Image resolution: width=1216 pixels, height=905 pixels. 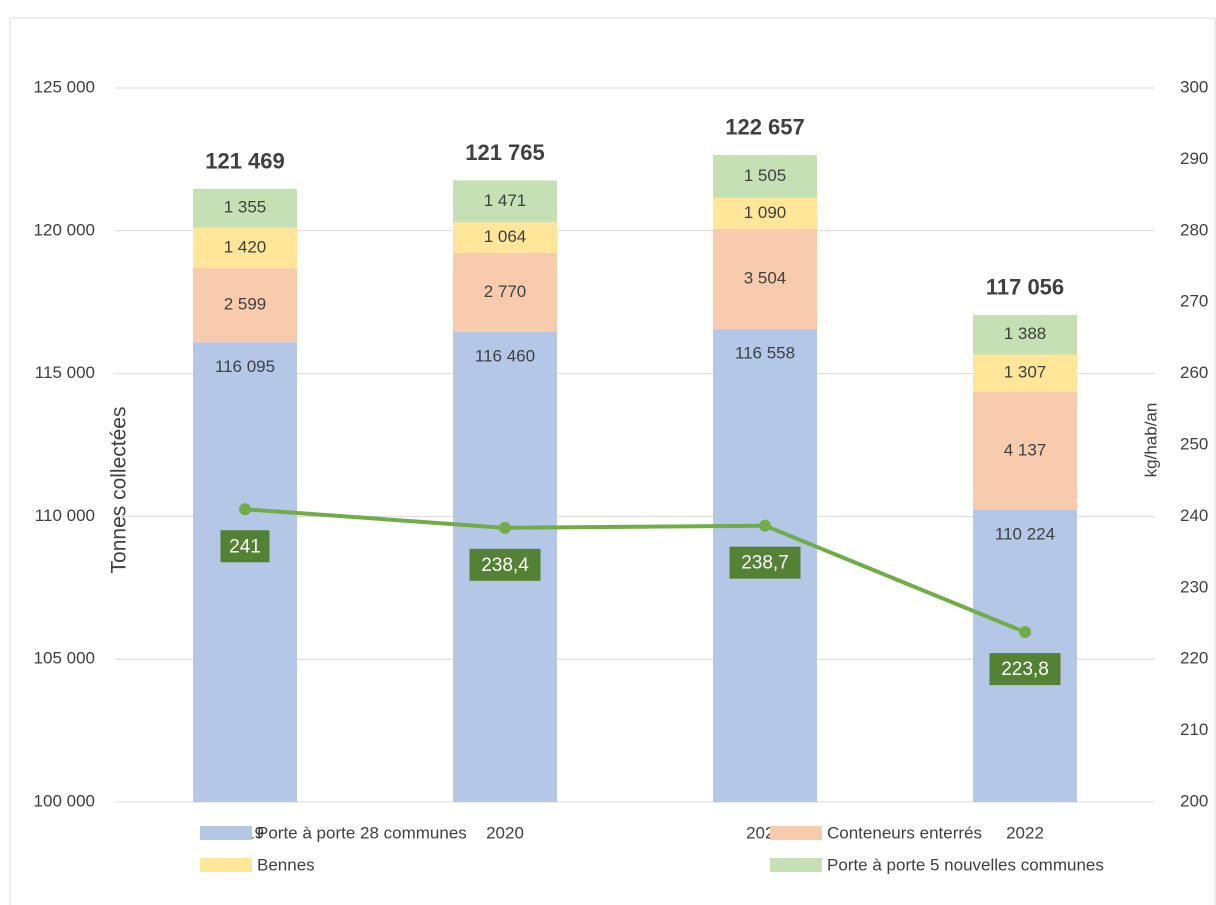 I want to click on bar-value-label: 2 599, so click(x=245, y=304).